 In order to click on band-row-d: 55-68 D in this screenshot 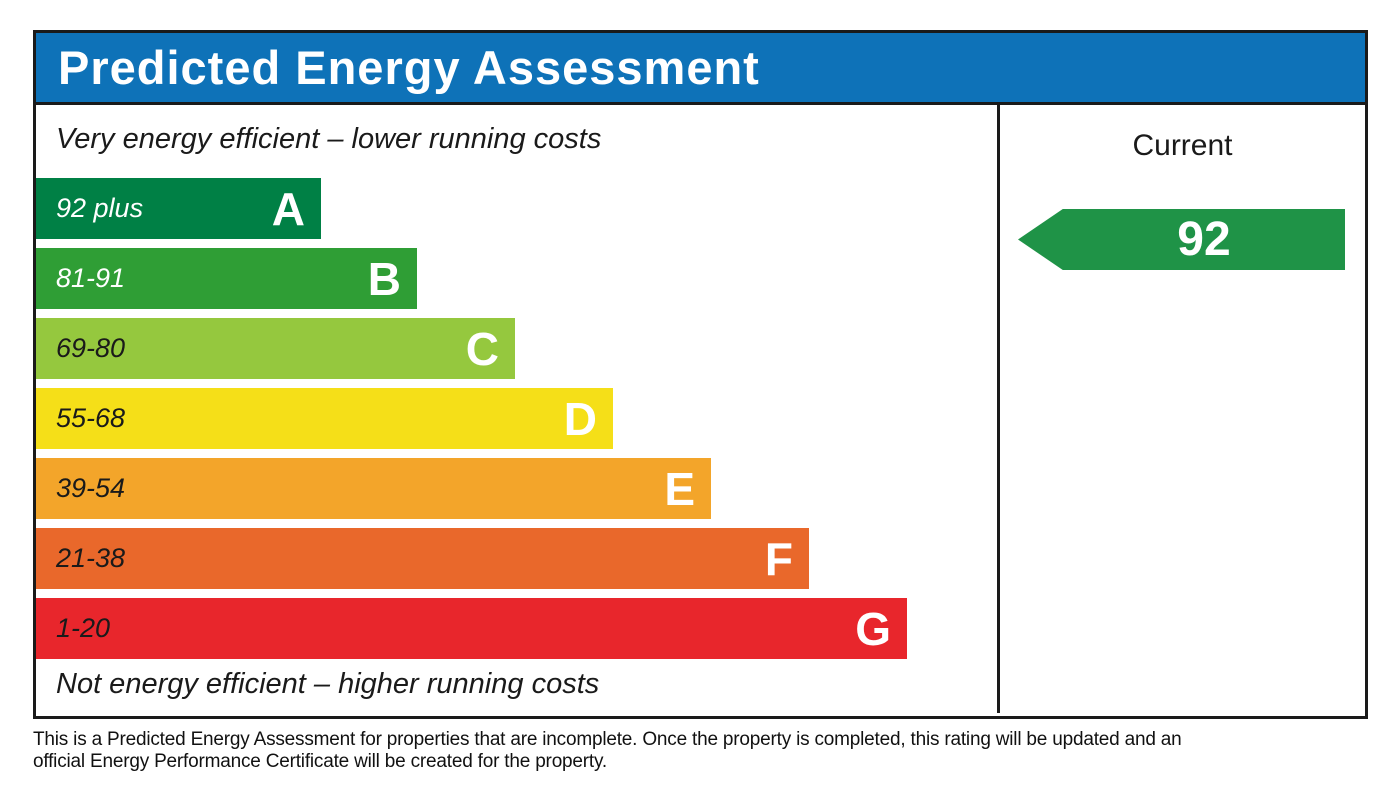, I will do `click(324, 418)`.